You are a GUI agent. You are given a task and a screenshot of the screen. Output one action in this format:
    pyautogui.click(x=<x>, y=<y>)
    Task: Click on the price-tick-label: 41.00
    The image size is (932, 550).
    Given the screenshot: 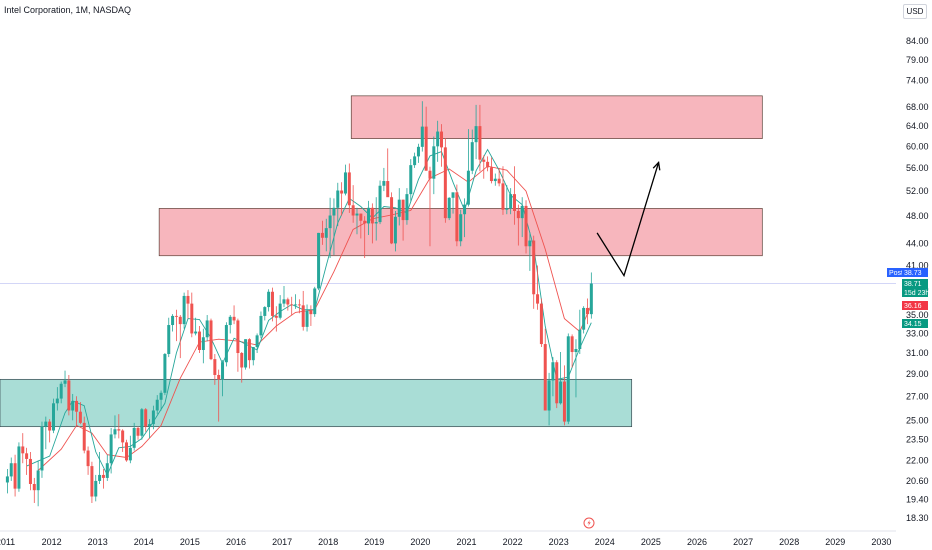 What is the action you would take?
    pyautogui.click(x=917, y=266)
    